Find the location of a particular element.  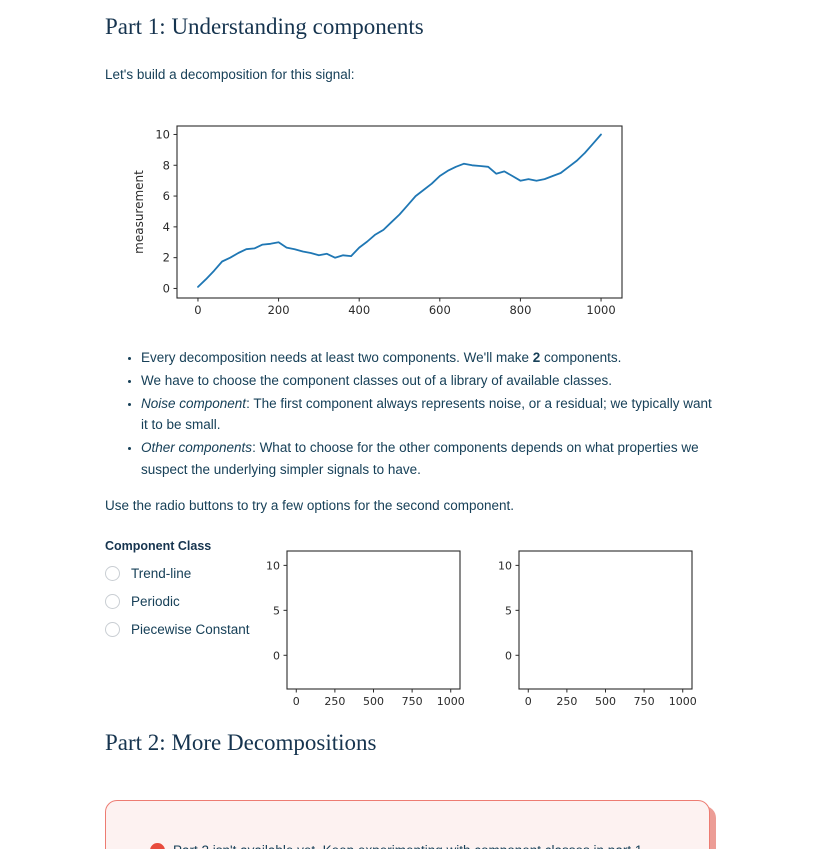

svg-text: 400 is located at coordinates (359, 310).